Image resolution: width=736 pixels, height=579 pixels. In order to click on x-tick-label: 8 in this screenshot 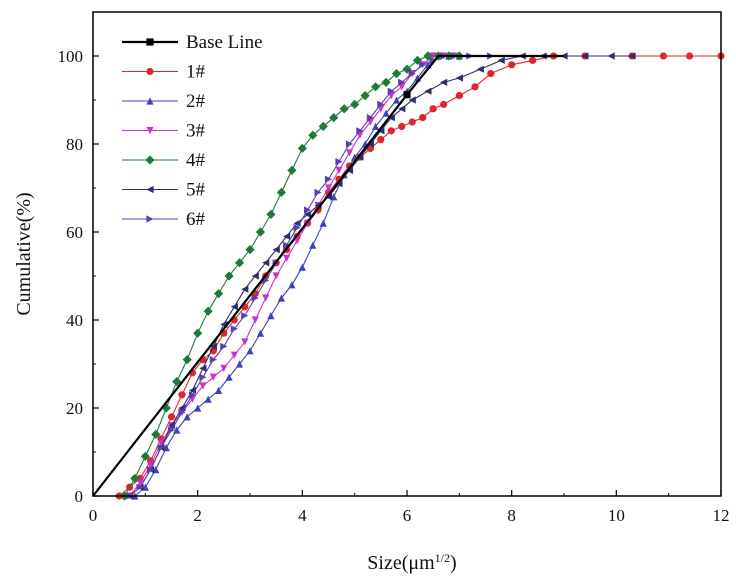, I will do `click(511, 515)`.